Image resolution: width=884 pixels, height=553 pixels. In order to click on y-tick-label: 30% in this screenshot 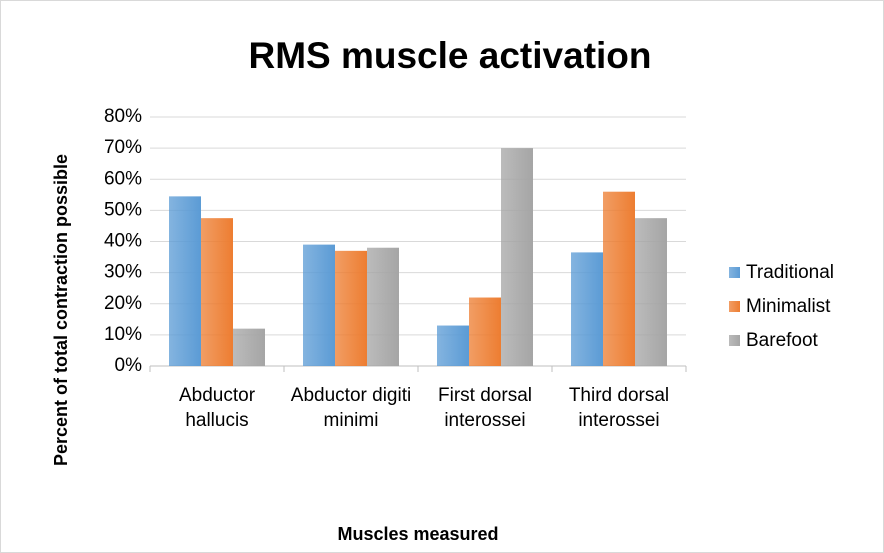, I will do `click(123, 272)`.